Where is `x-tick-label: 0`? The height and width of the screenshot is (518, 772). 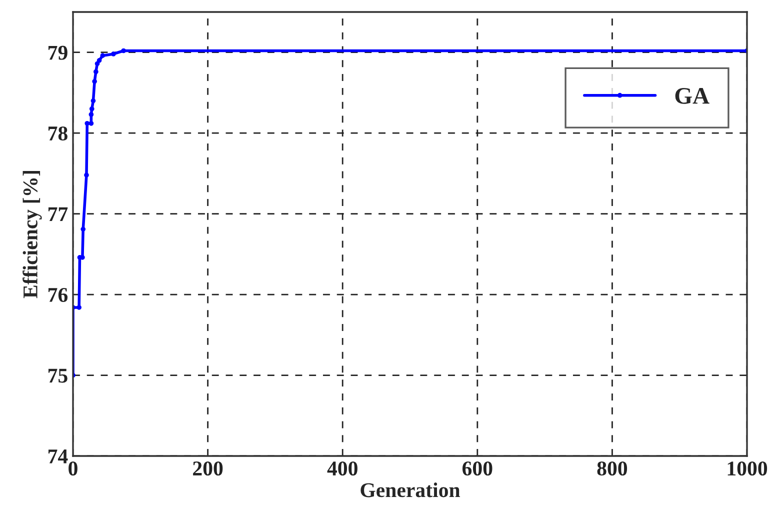
x-tick-label: 0 is located at coordinates (73, 468).